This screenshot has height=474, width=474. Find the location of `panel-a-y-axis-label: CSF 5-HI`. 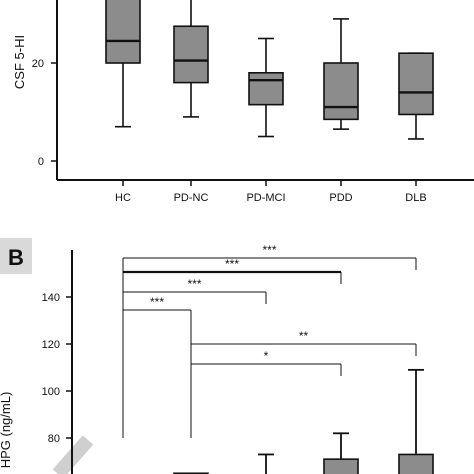

panel-a-y-axis-label: CSF 5-HI is located at coordinates (19, 62).